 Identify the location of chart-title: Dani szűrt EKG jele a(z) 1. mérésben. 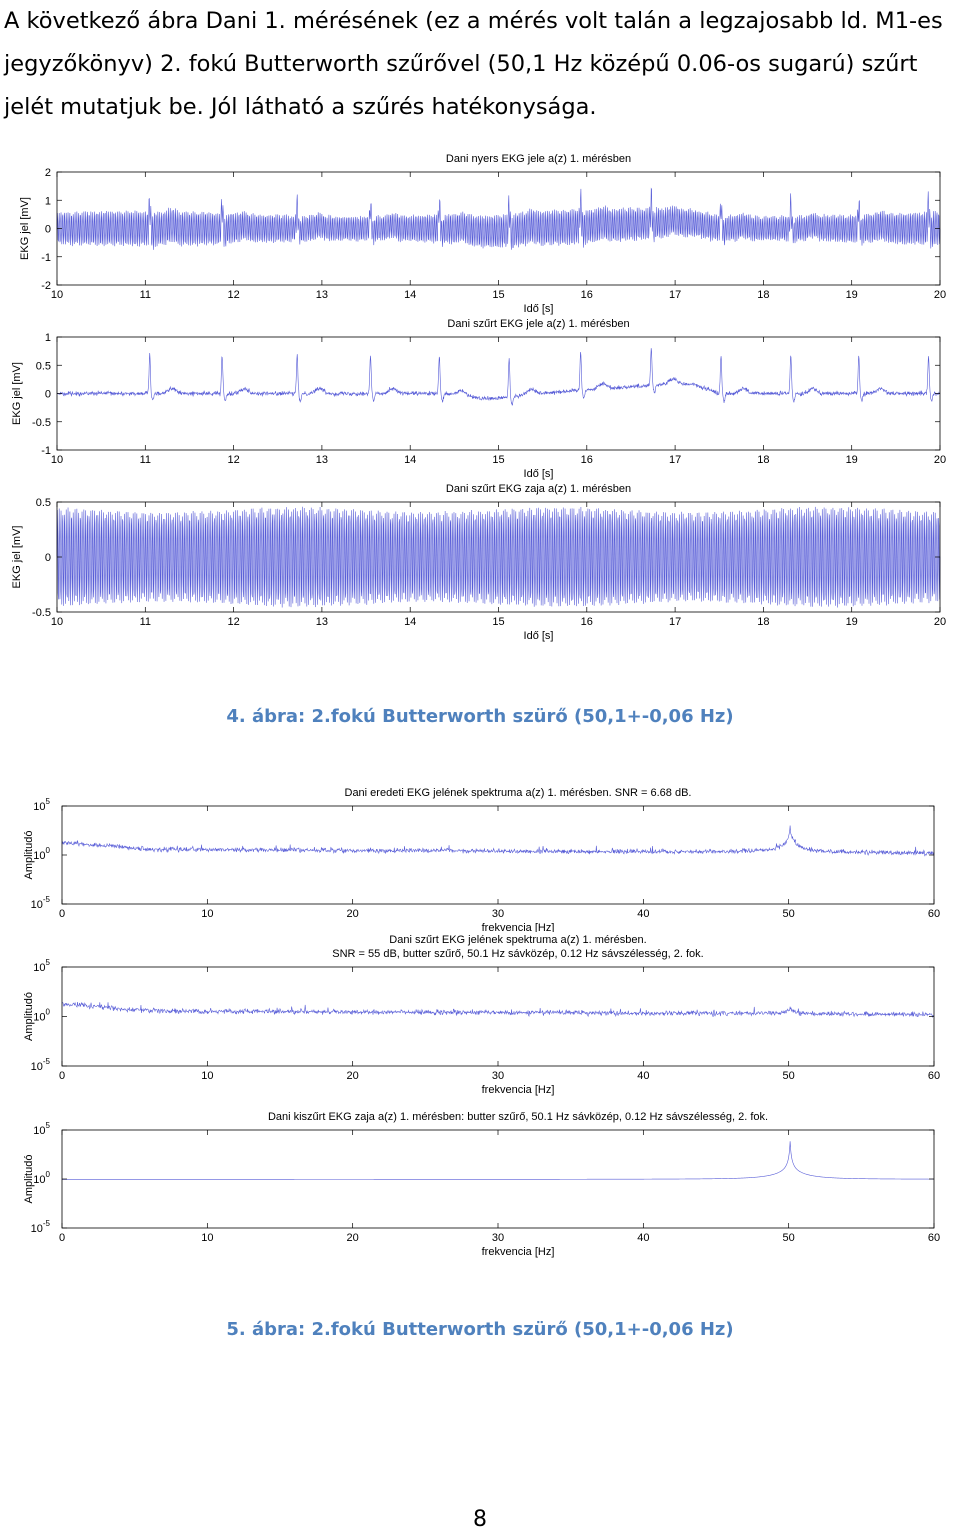
(538, 324).